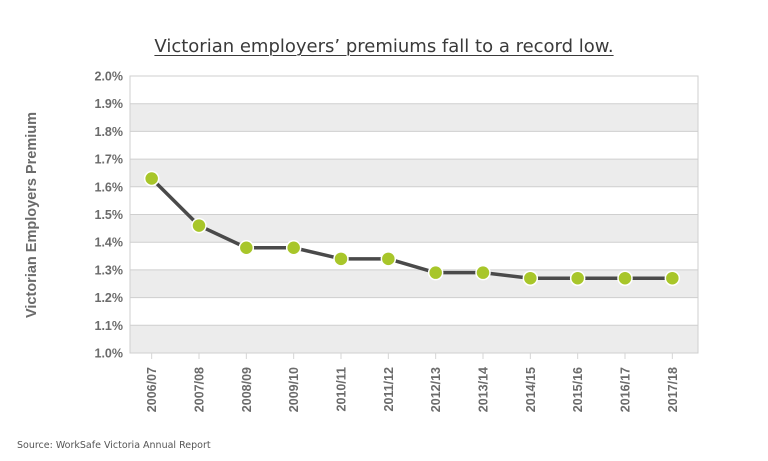 The height and width of the screenshot is (461, 768). I want to click on x-tick-label: 2007/08, so click(200, 389).